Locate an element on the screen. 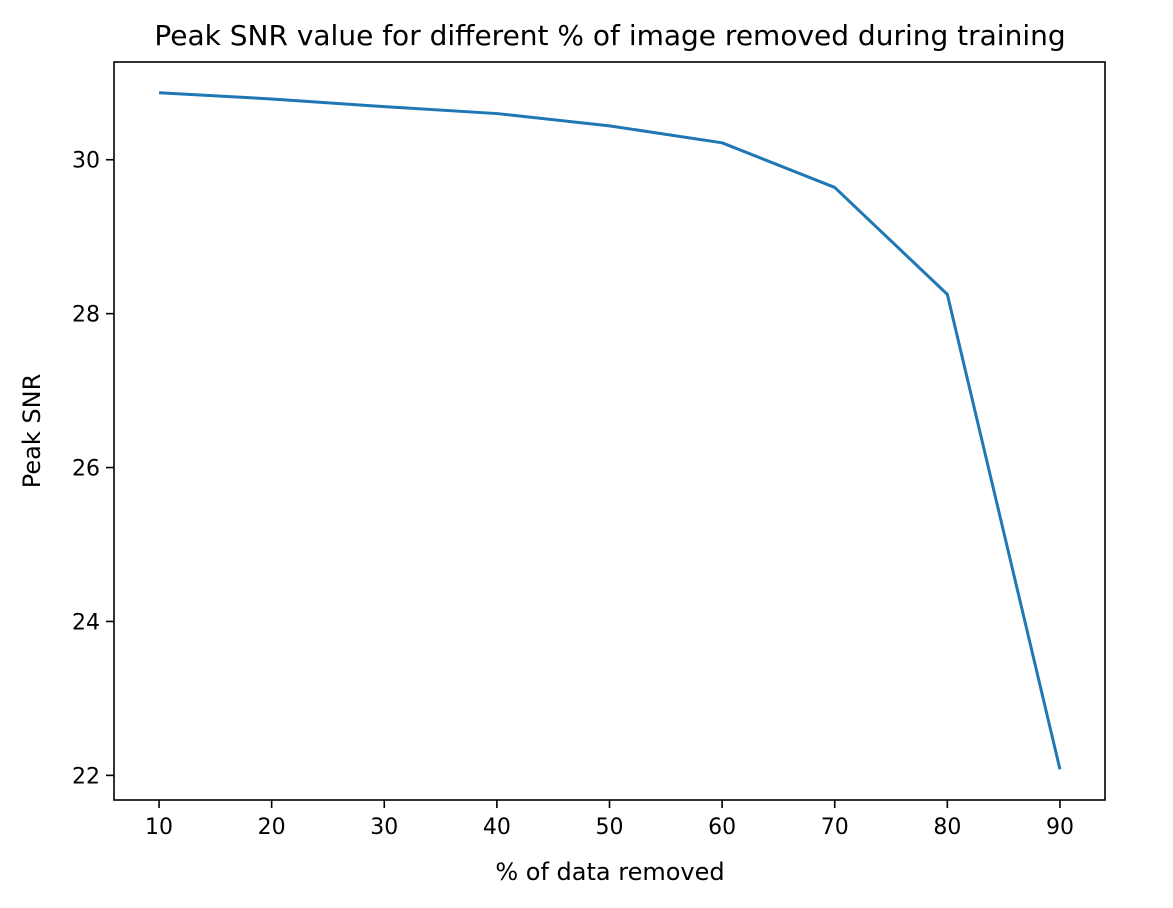 Image resolution: width=1173 pixels, height=908 pixels. x-tick-label: 70 is located at coordinates (835, 827).